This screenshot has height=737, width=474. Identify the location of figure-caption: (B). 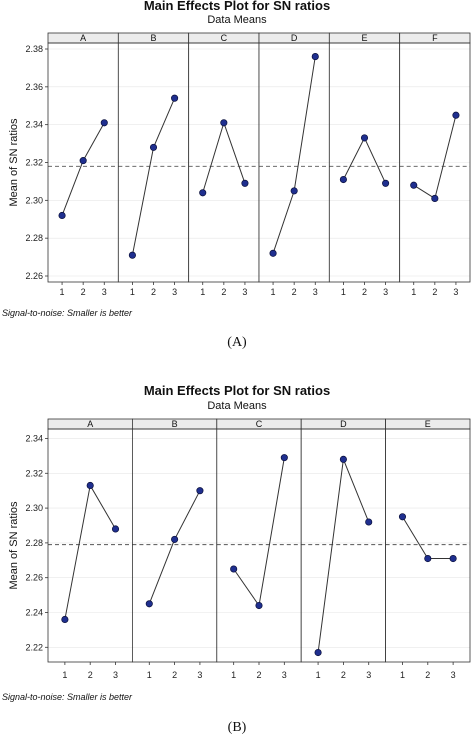
(237, 727).